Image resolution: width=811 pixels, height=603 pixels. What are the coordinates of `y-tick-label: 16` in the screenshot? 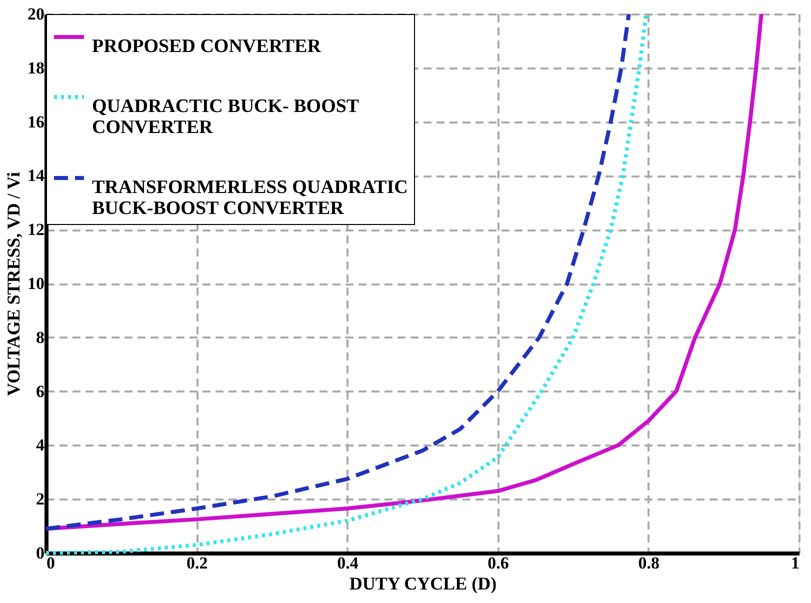 It's located at (36, 122).